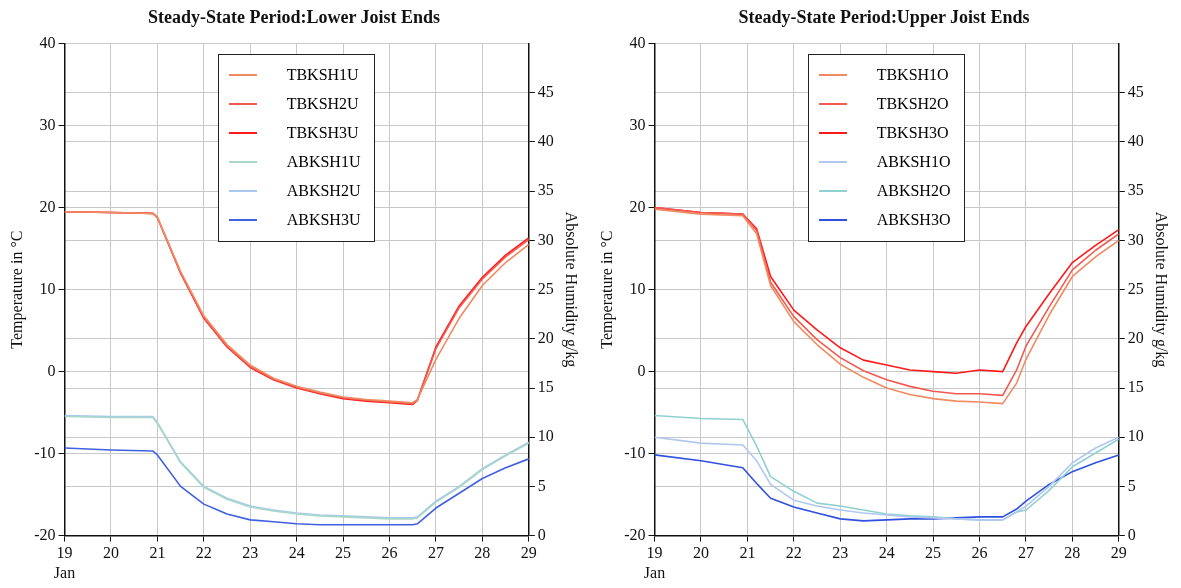 The width and height of the screenshot is (1181, 588). I want to click on legend-label: TBKSH3U, so click(322, 133).